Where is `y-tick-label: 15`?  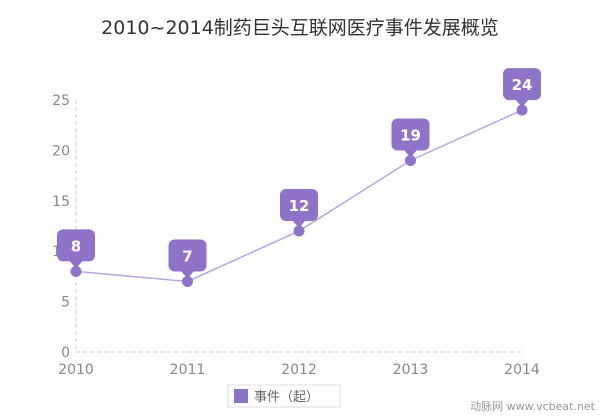 y-tick-label: 15 is located at coordinates (61, 202).